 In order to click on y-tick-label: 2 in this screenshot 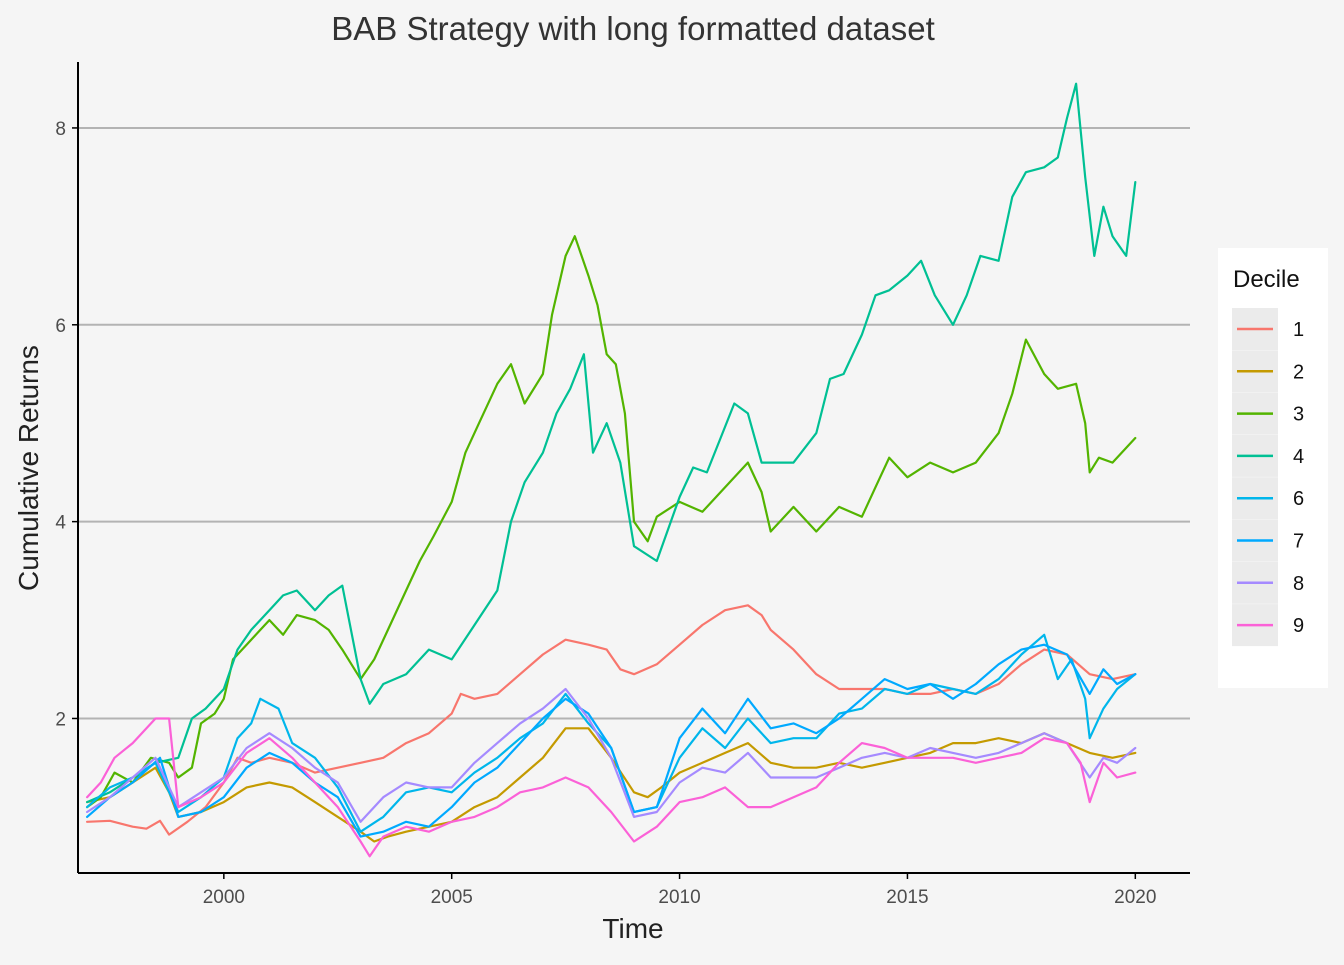, I will do `click(60, 719)`.